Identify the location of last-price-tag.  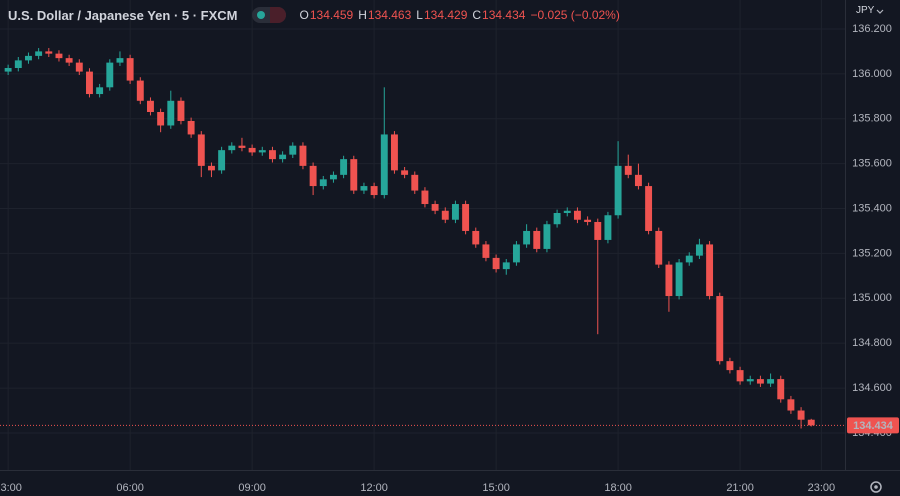
(873, 425).